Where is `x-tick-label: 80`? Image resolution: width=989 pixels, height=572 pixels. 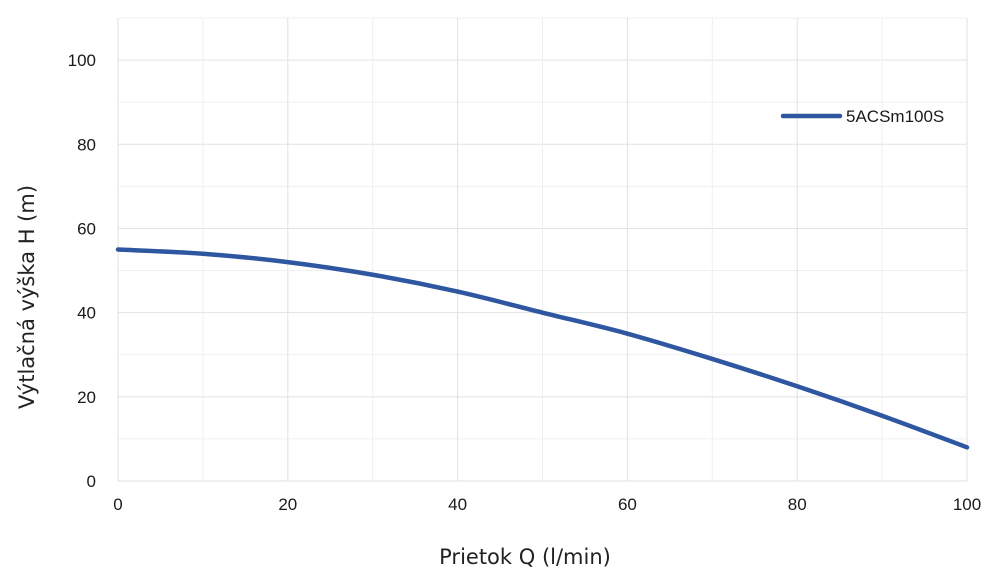
x-tick-label: 80 is located at coordinates (797, 504).